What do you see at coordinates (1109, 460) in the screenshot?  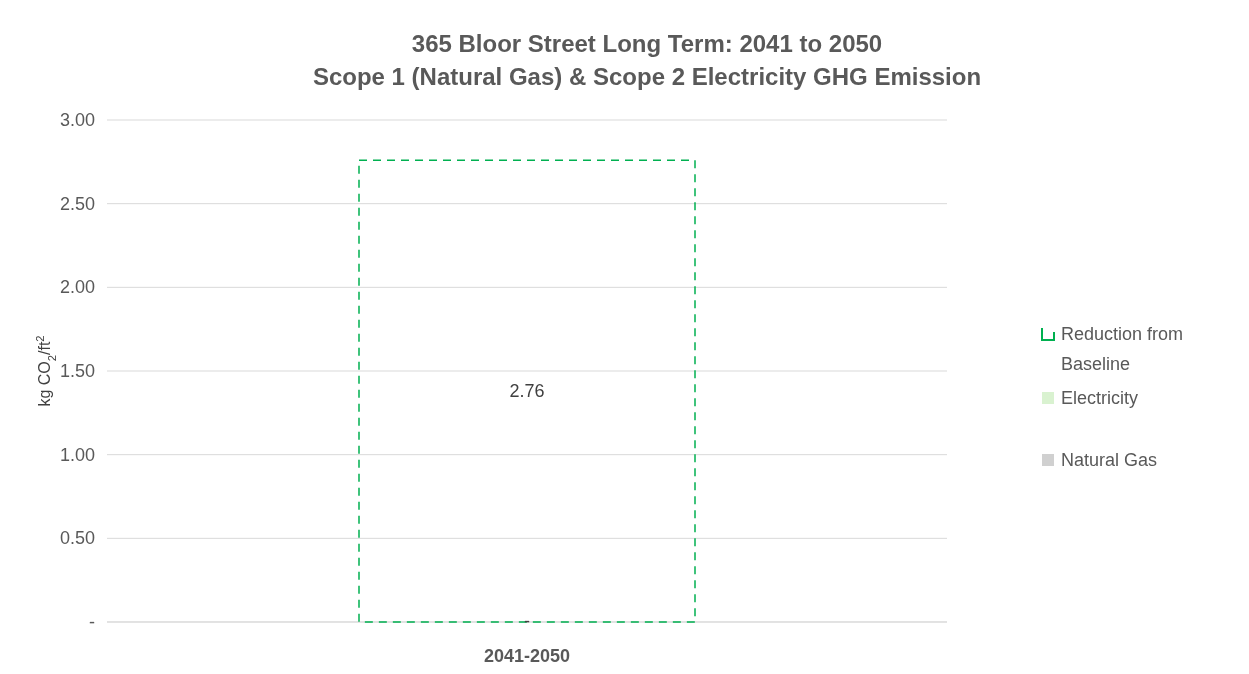 I see `legend-label: Natural Gas` at bounding box center [1109, 460].